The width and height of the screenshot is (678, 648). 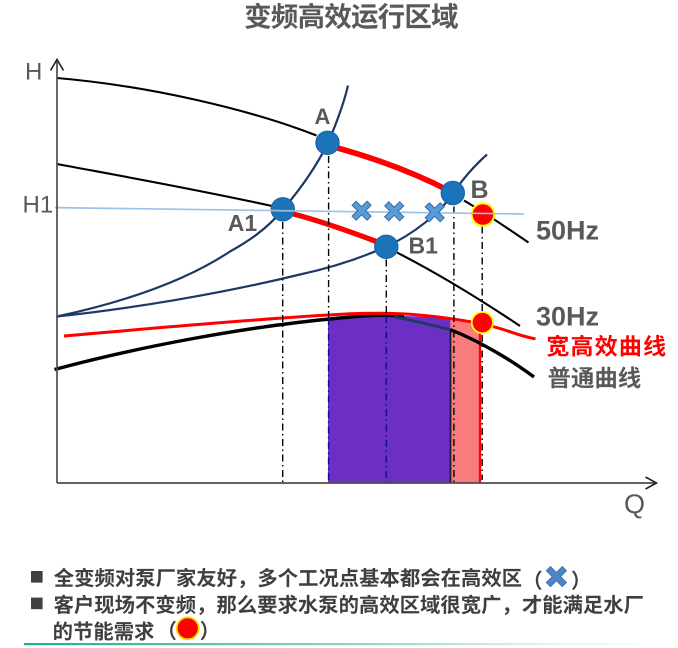 I want to click on svg-text: B, so click(x=480, y=190).